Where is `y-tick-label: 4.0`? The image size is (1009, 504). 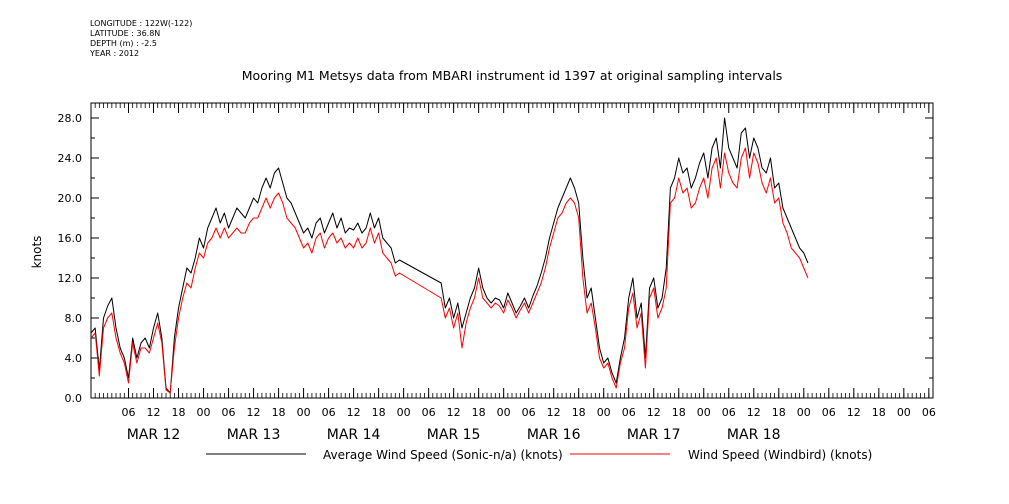 y-tick-label: 4.0 is located at coordinates (74, 358).